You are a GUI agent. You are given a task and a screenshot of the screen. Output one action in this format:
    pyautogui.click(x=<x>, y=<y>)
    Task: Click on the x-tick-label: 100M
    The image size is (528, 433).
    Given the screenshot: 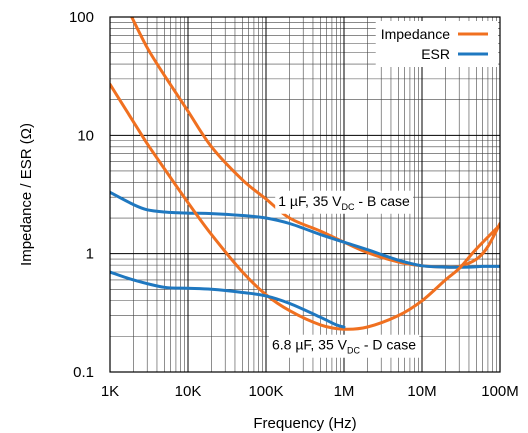 What is the action you would take?
    pyautogui.click(x=500, y=391)
    